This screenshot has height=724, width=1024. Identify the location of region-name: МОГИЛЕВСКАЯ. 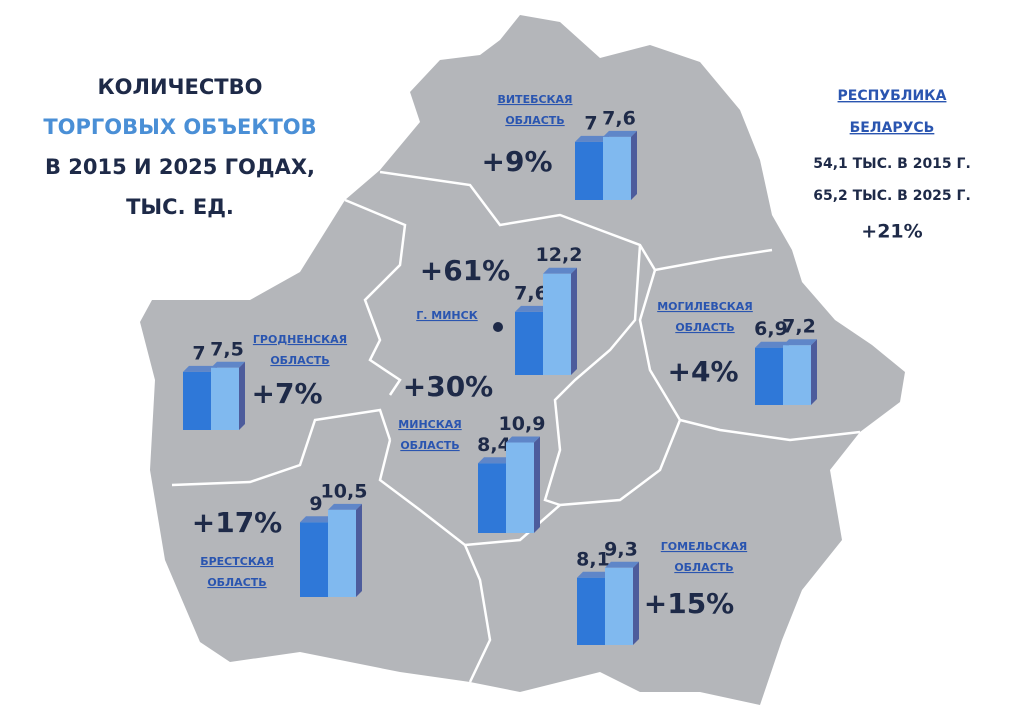
(705, 306).